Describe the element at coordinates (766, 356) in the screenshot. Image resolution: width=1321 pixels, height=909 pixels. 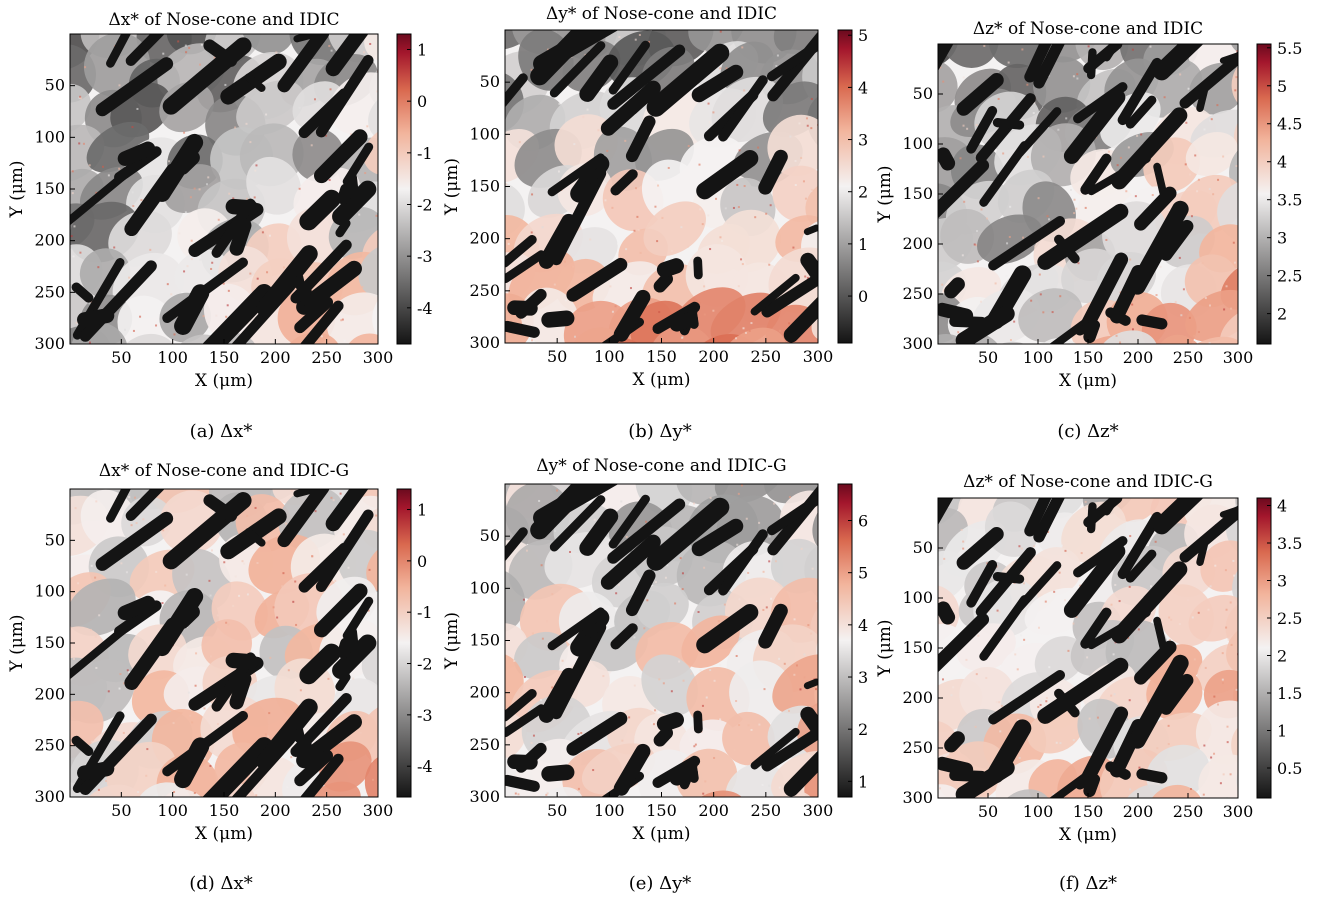
I see `x-tick-label: 250` at that location.